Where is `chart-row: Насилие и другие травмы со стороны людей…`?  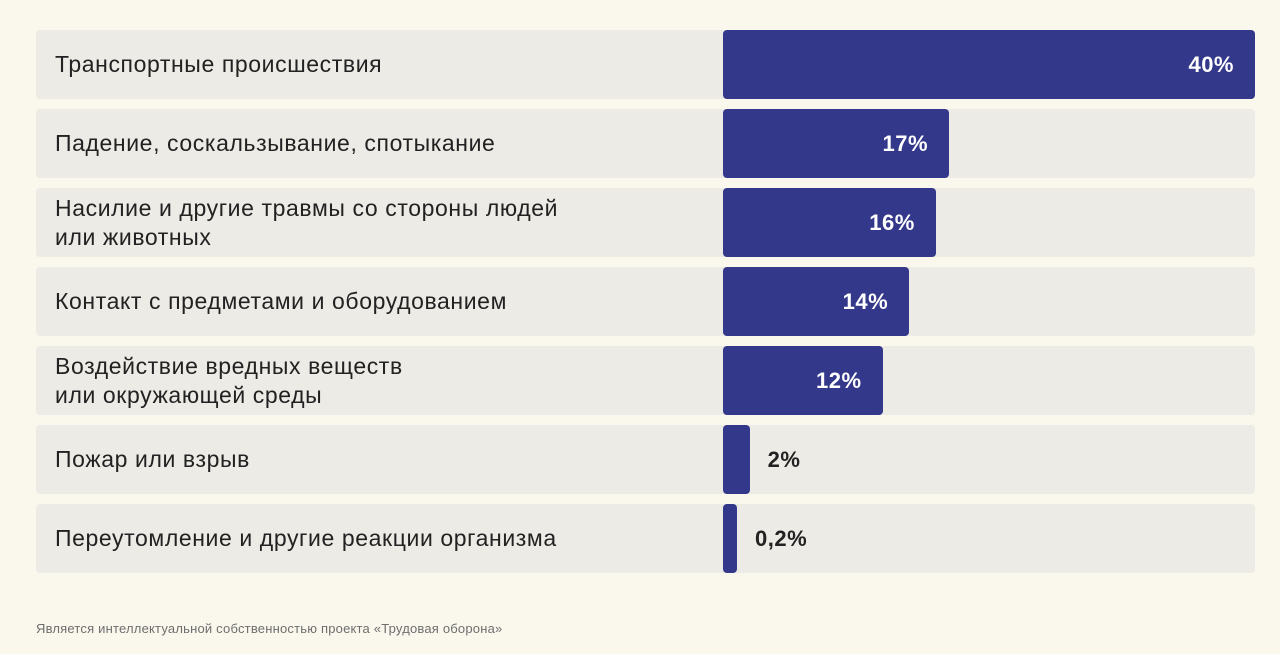
chart-row: Насилие и другие травмы со стороны людей… is located at coordinates (645, 222).